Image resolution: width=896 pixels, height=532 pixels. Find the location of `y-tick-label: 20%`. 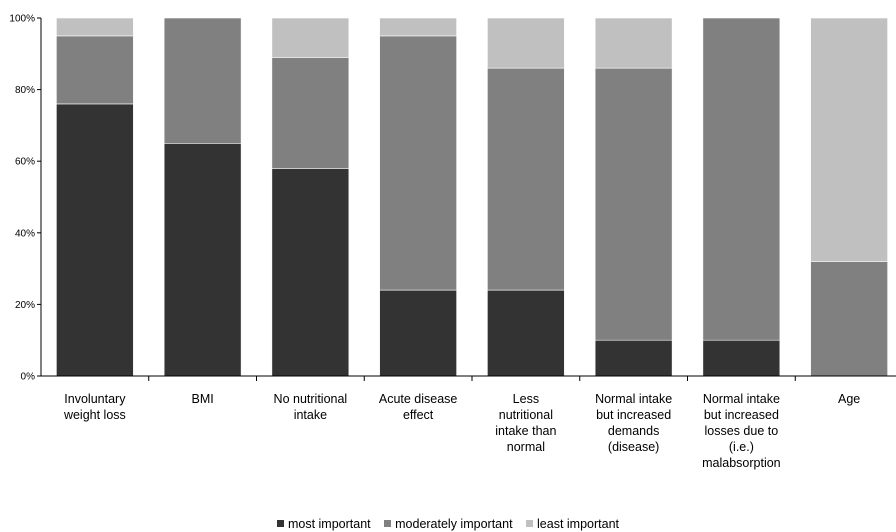

y-tick-label: 20% is located at coordinates (25, 305).